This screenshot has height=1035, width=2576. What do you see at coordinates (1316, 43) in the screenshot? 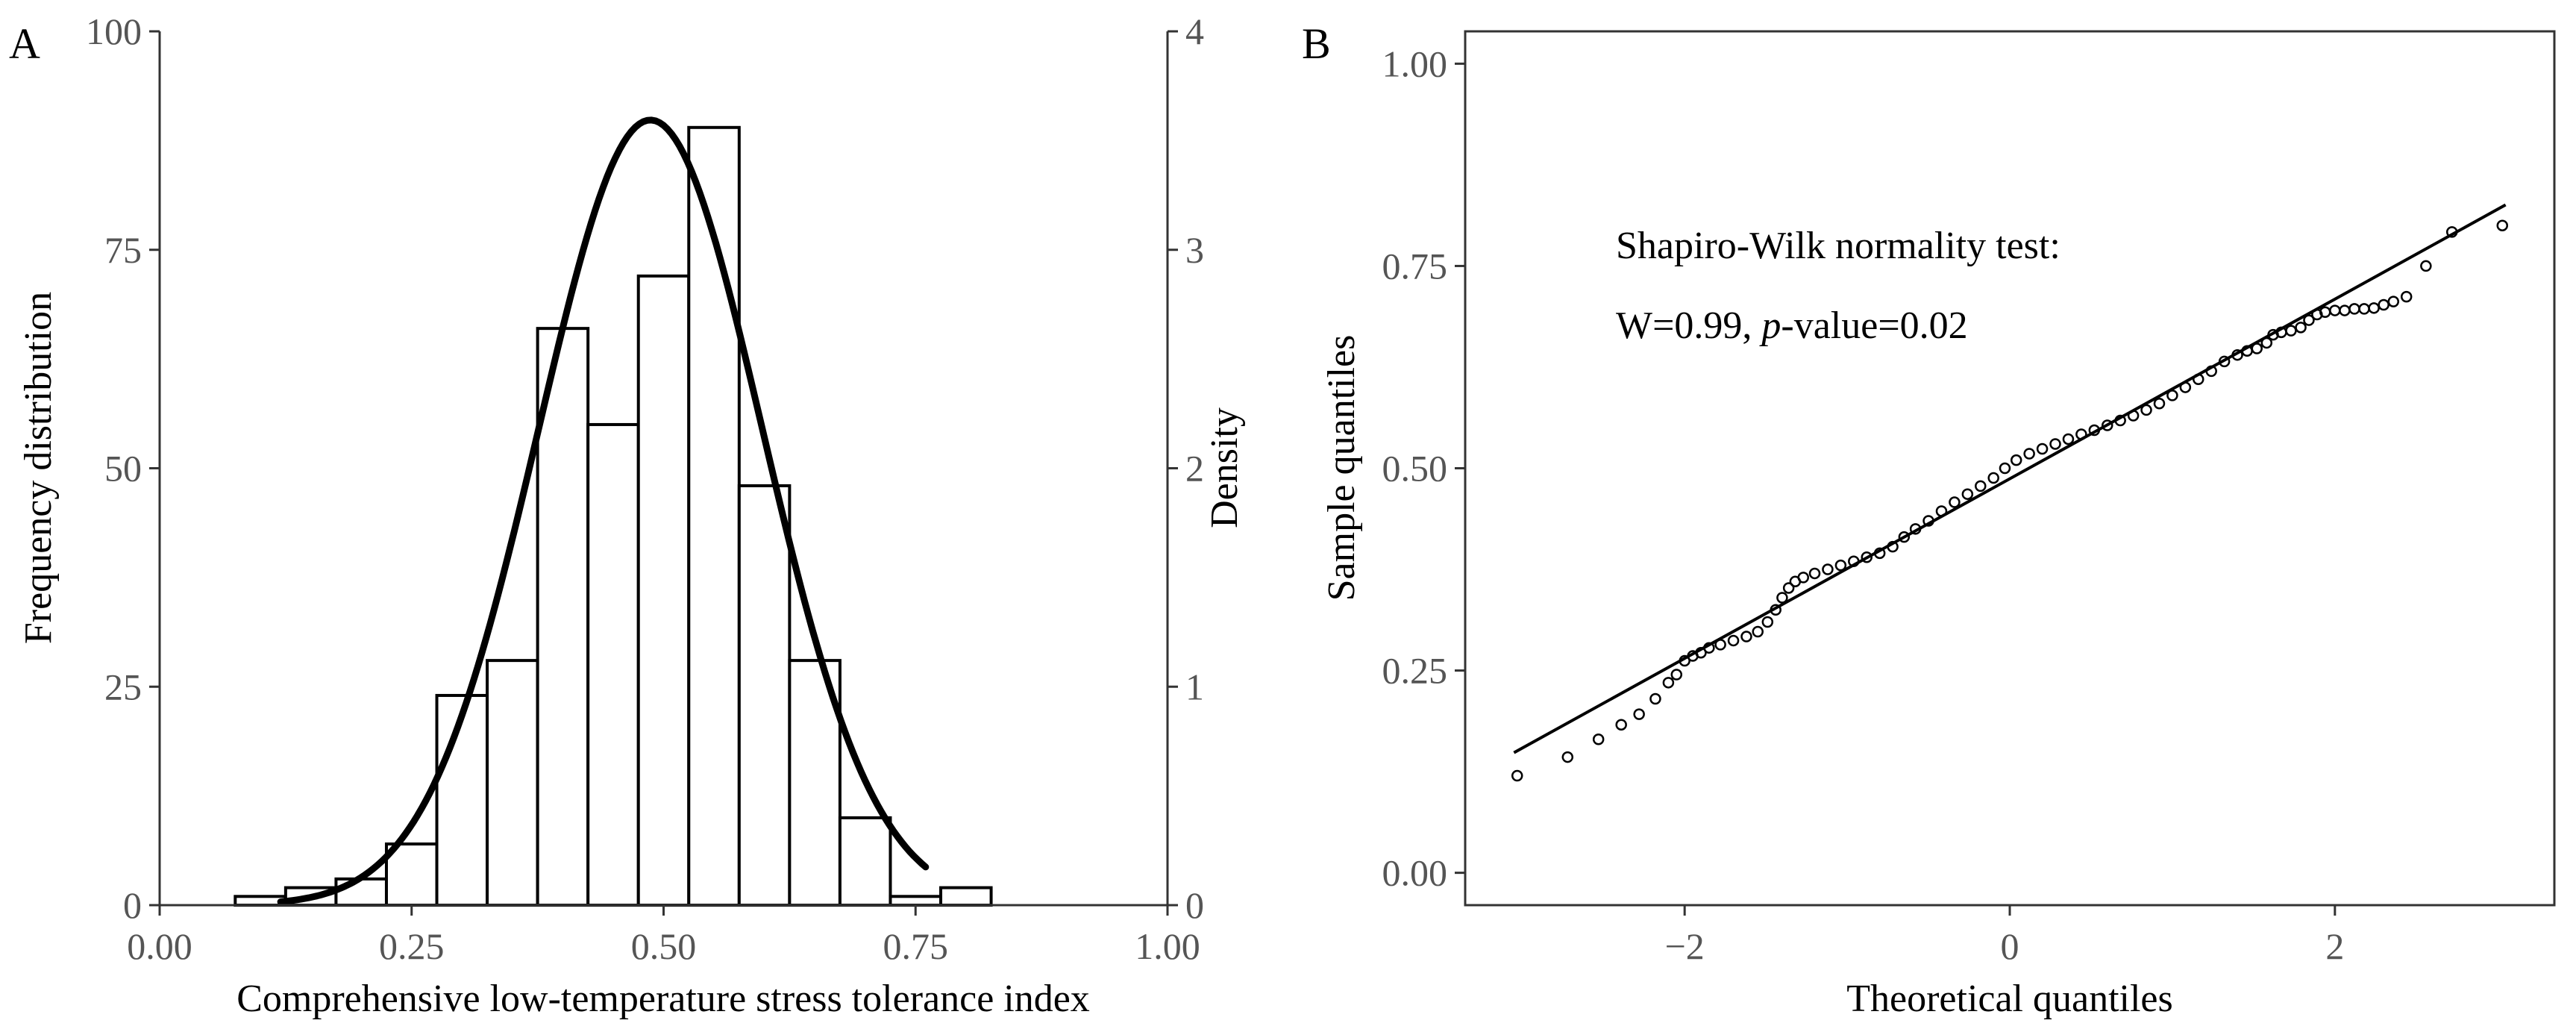
I see `panel-b-label: B` at bounding box center [1316, 43].